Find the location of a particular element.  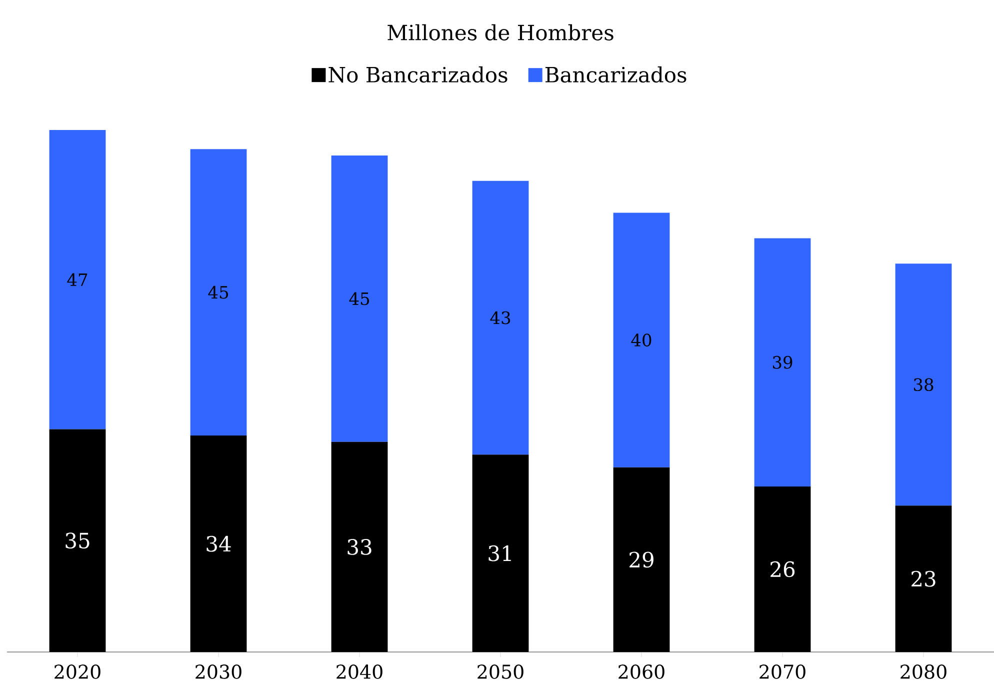

legend-label: Bancarizados is located at coordinates (616, 74).